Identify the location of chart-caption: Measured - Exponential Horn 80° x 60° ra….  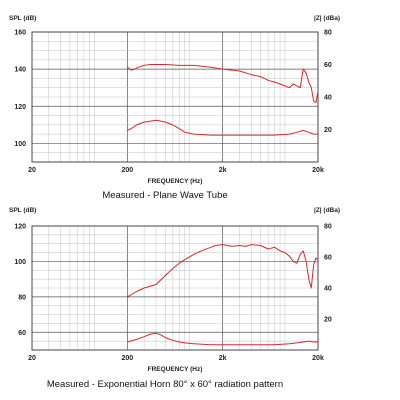
(165, 384).